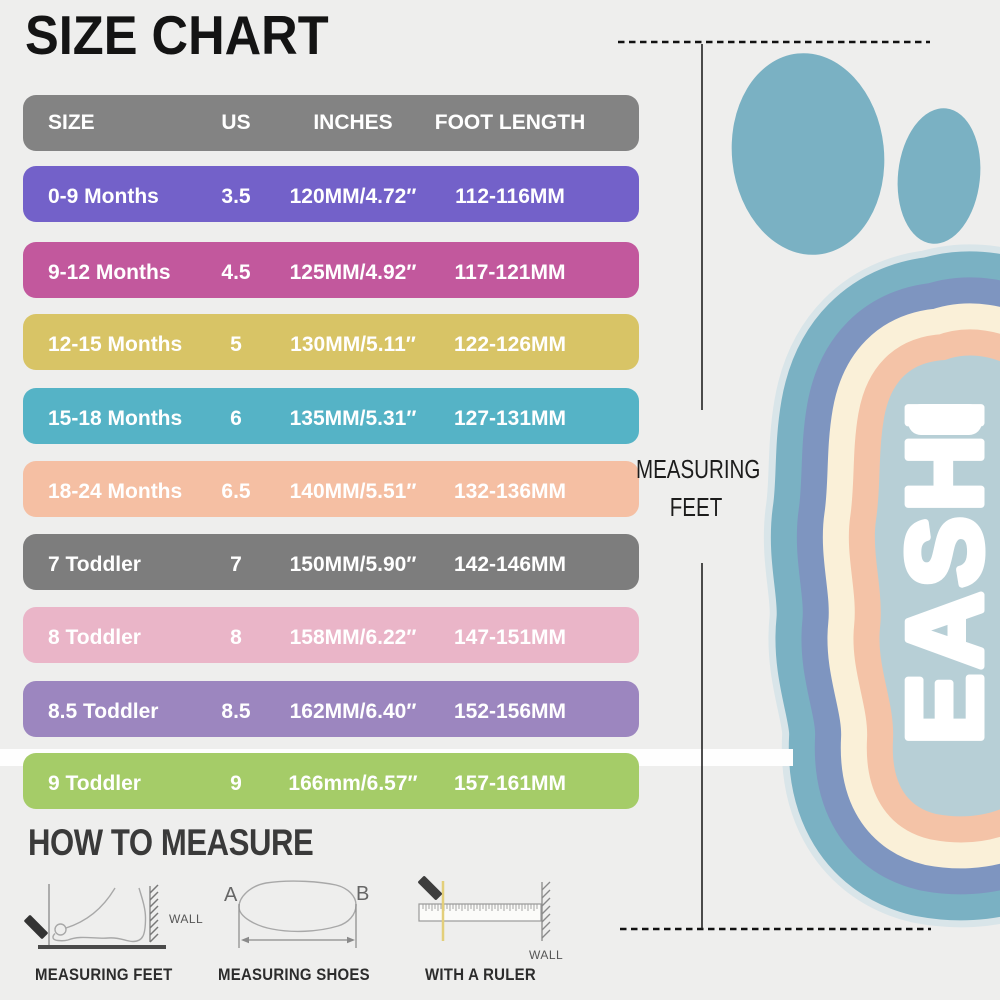 This screenshot has width=1000, height=1000. I want to click on svg-text: B, so click(362, 894).